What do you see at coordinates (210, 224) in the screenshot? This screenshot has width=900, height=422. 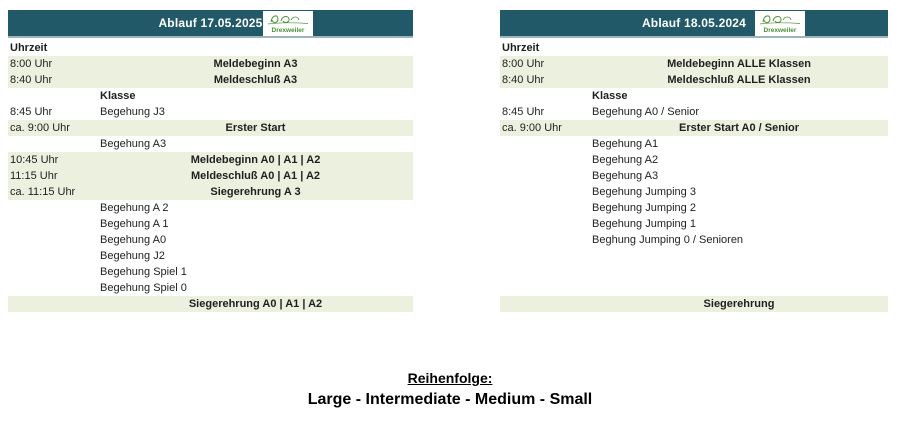 I see `schedule-row: Begehung A 1` at bounding box center [210, 224].